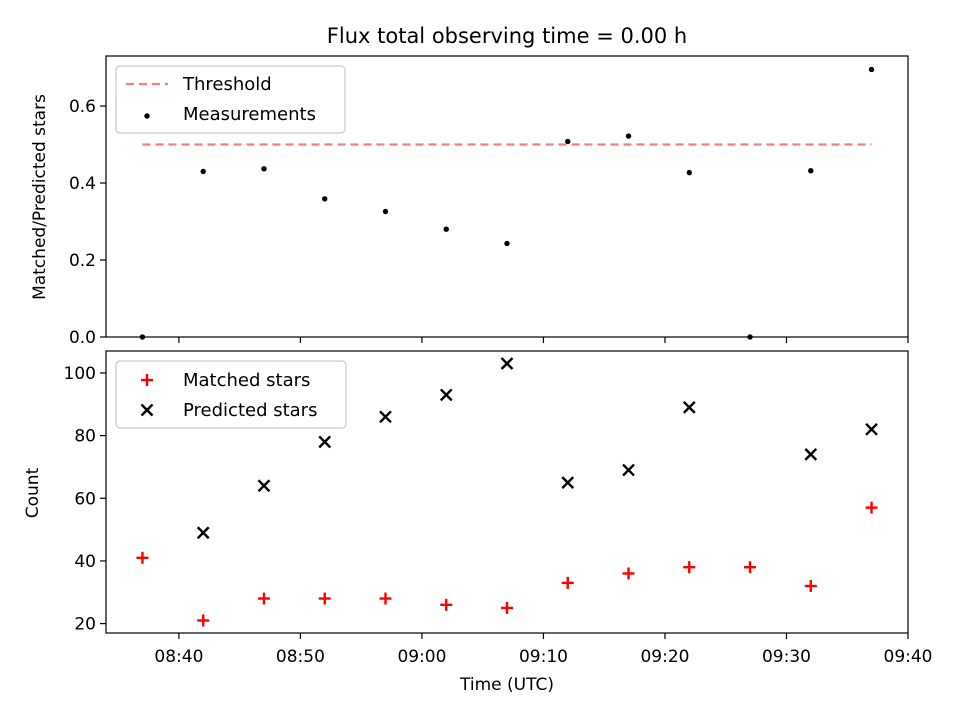 This screenshot has height=720, width=960. What do you see at coordinates (82, 184) in the screenshot?
I see `y-tick-label: 0.4` at bounding box center [82, 184].